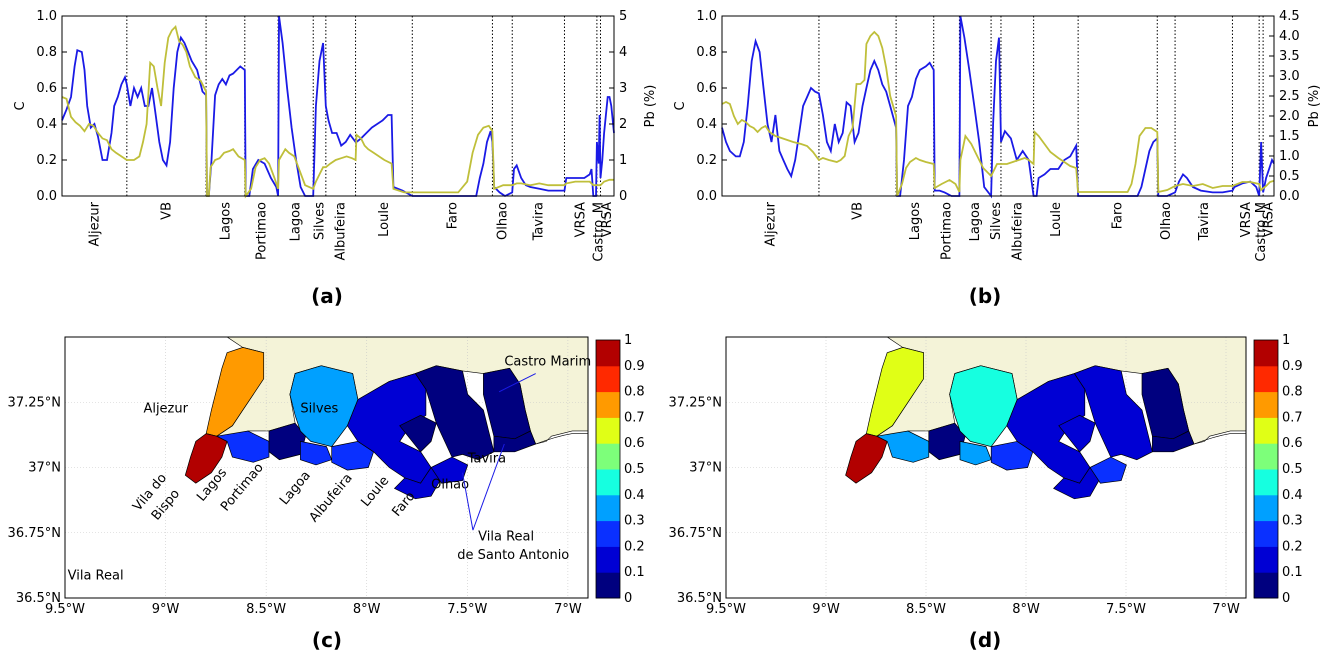 Image resolution: width=1327 pixels, height=655 pixels. I want to click on y2-tick-label: 1.0, so click(1289, 156).